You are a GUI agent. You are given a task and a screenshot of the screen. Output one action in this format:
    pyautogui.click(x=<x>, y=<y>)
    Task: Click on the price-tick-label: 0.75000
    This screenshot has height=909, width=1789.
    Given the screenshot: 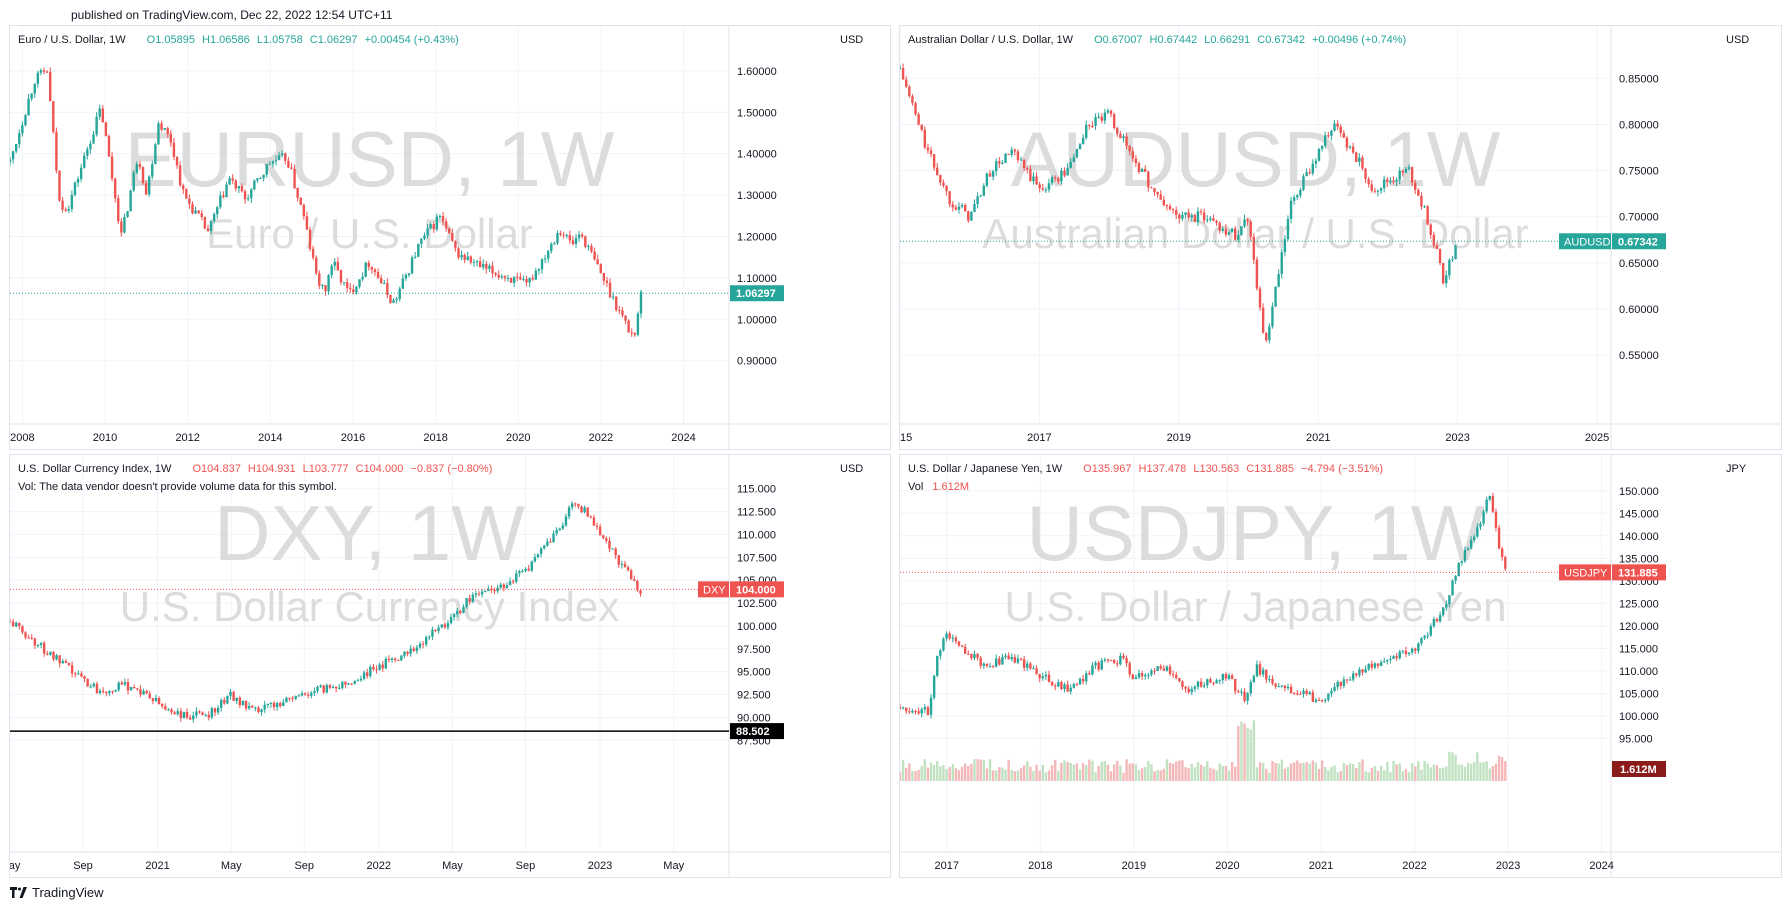 What is the action you would take?
    pyautogui.click(x=1639, y=172)
    